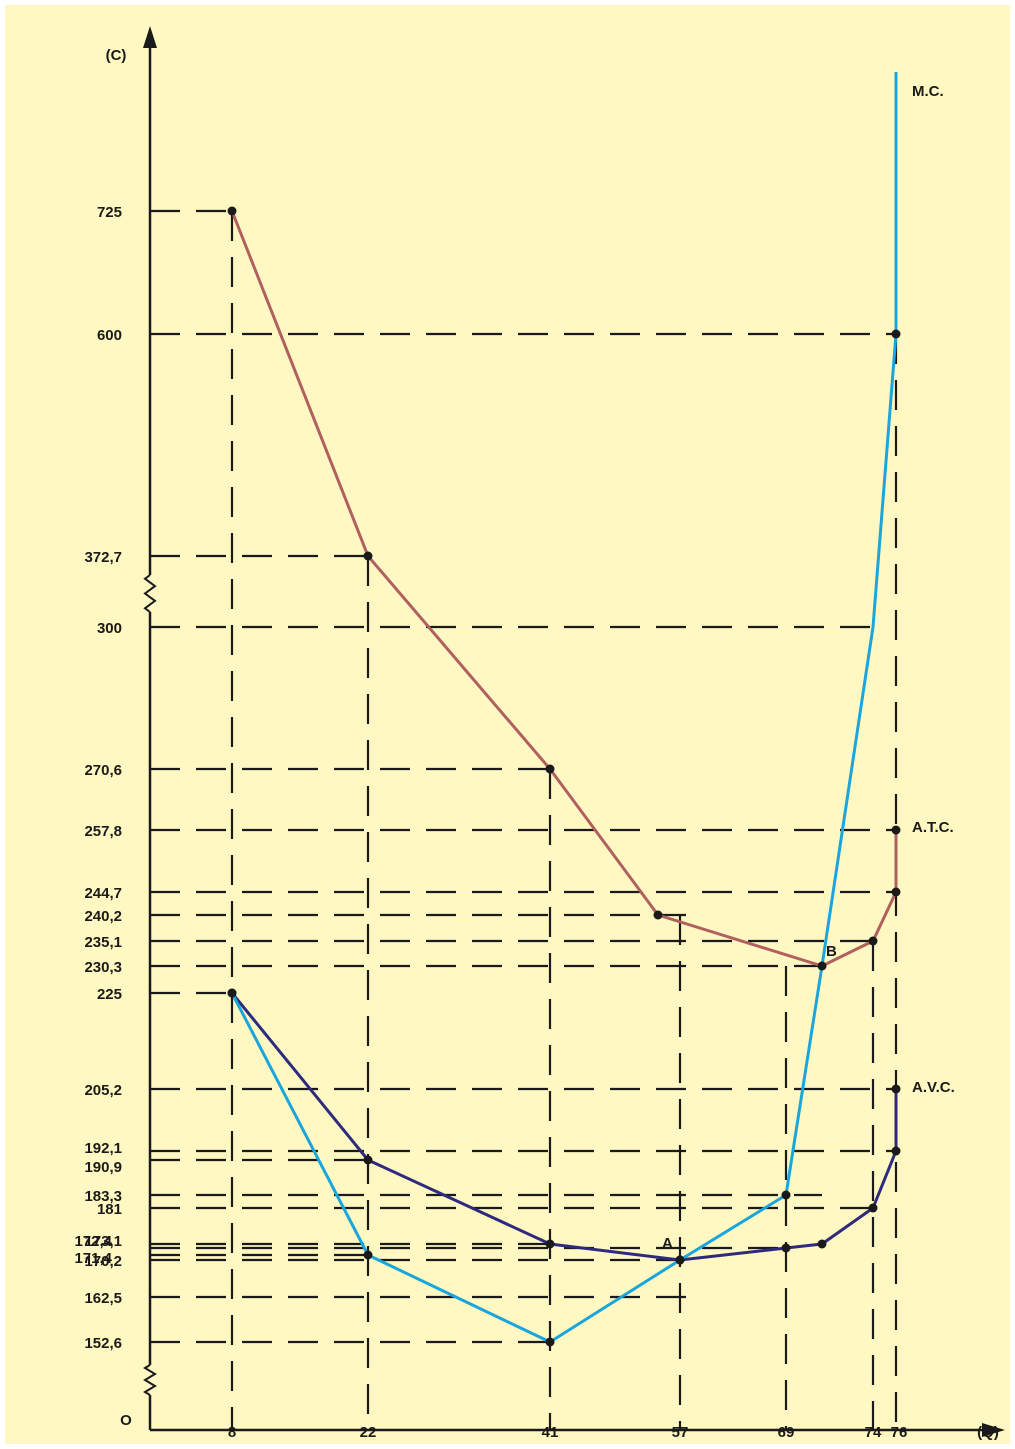 The image size is (1015, 1449). Describe the element at coordinates (109, 212) in the screenshot. I see `y-tick-label: 725` at that location.